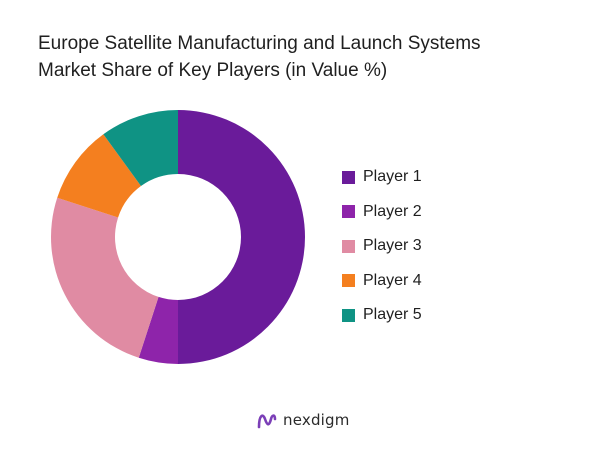 The width and height of the screenshot is (595, 452). What do you see at coordinates (392, 211) in the screenshot?
I see `legend-label: Player 2` at bounding box center [392, 211].